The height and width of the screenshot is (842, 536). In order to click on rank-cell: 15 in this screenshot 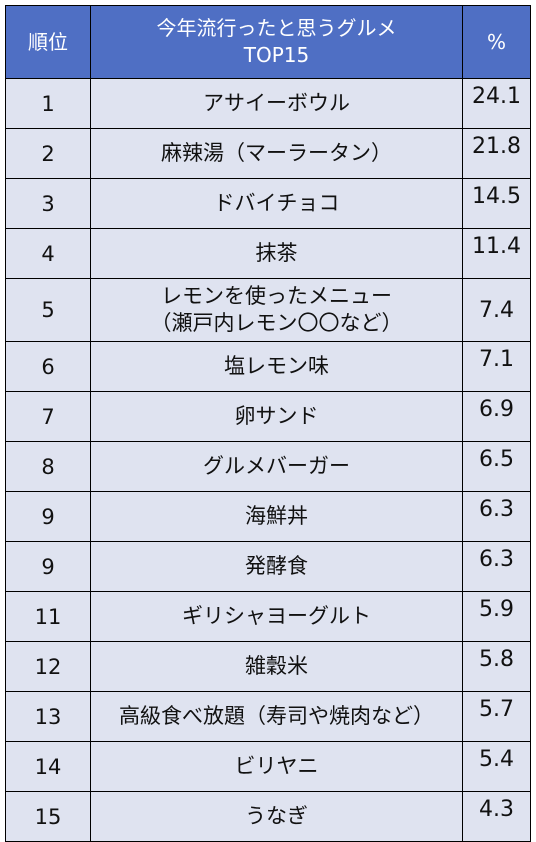, I will do `click(48, 816)`.